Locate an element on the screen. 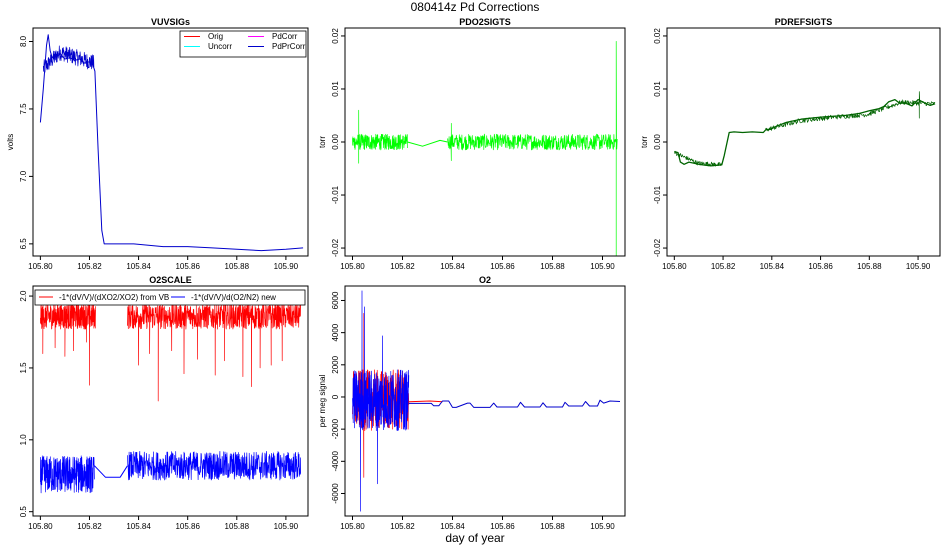 The width and height of the screenshot is (950, 550). o2-y-axis-label: per meg signal is located at coordinates (322, 401).